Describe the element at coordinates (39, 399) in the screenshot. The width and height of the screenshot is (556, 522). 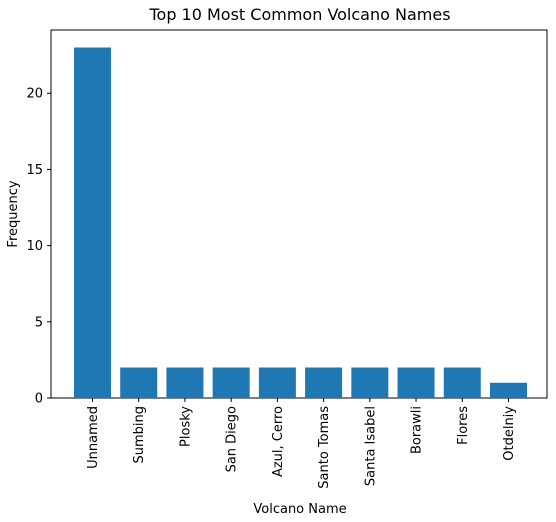
I see `y-tick-label: 0` at that location.